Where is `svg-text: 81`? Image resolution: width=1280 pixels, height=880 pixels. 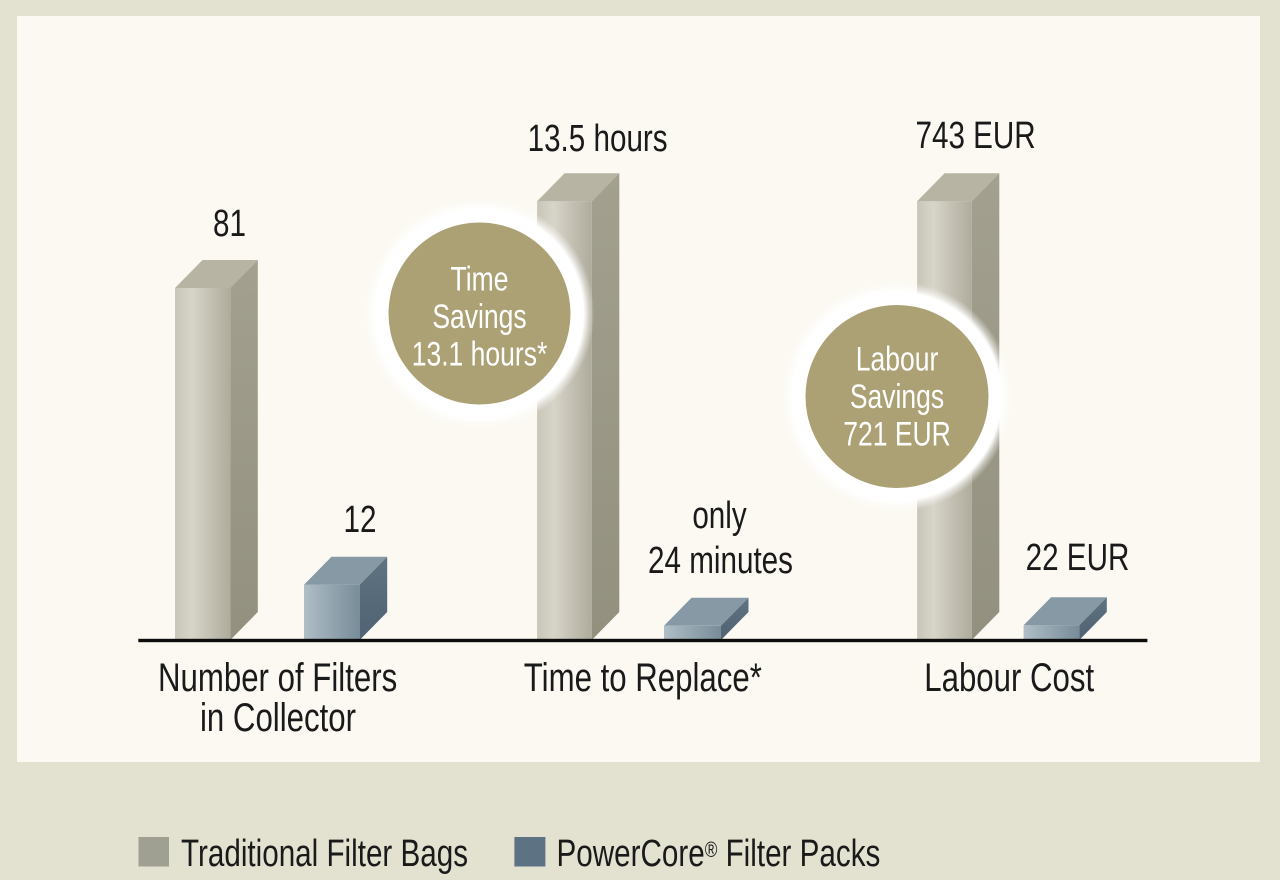
svg-text: 81 is located at coordinates (229, 224).